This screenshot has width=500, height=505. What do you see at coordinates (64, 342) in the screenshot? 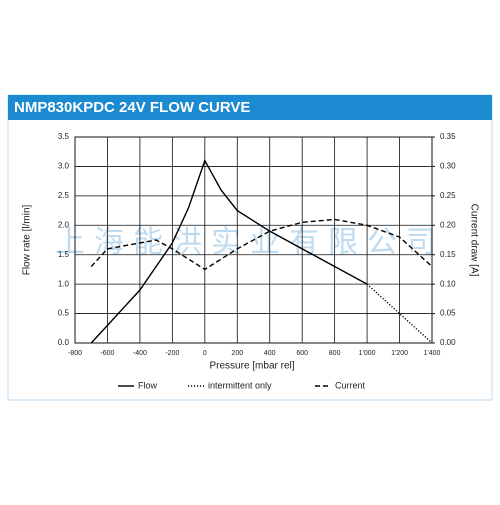
I see `y-tick-label: 0.0` at bounding box center [64, 342].